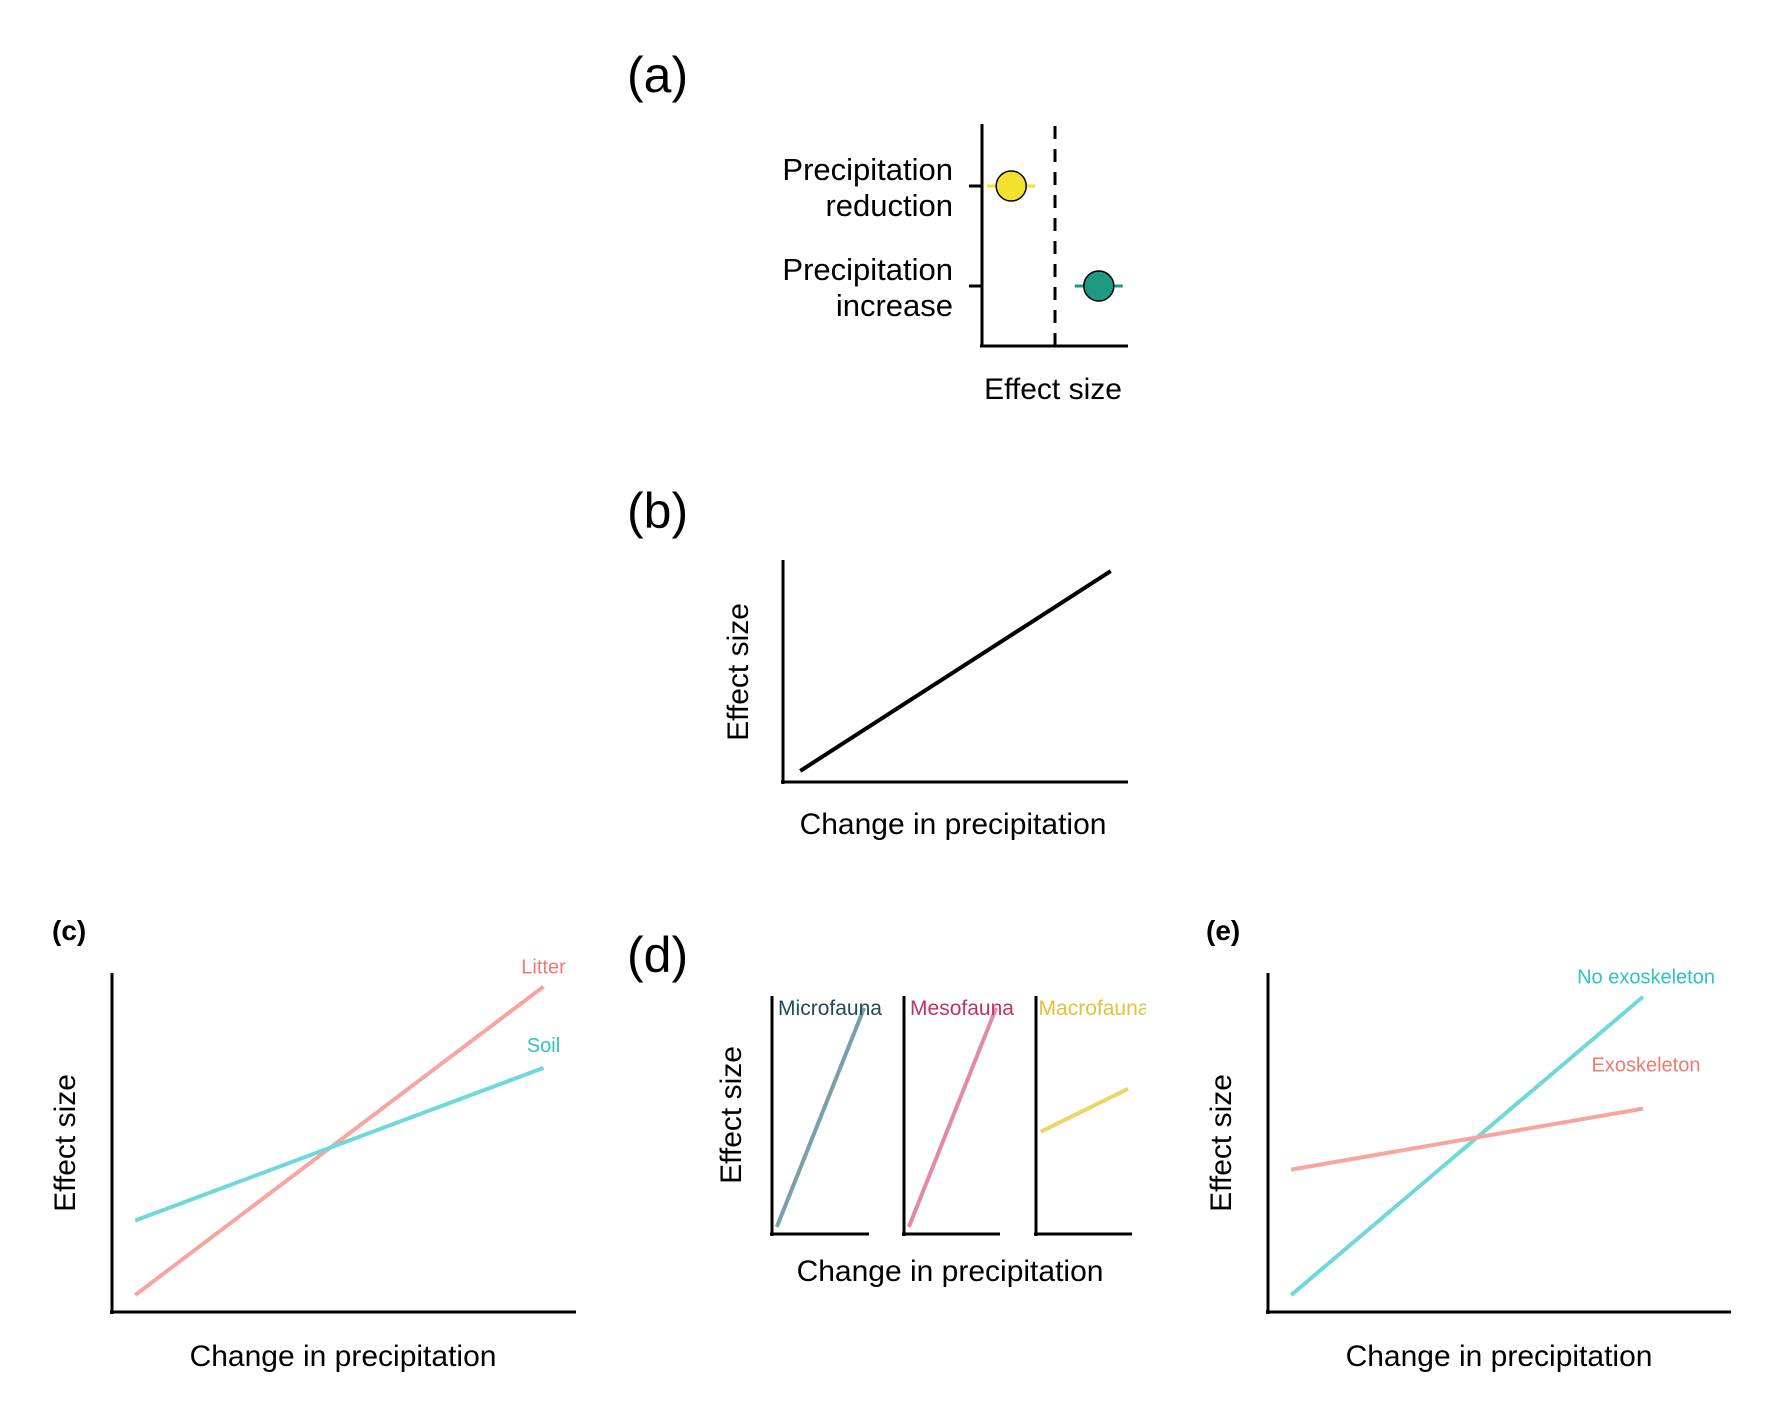 The height and width of the screenshot is (1417, 1771). What do you see at coordinates (69, 930) in the screenshot?
I see `panel-c-letter: (c)` at bounding box center [69, 930].